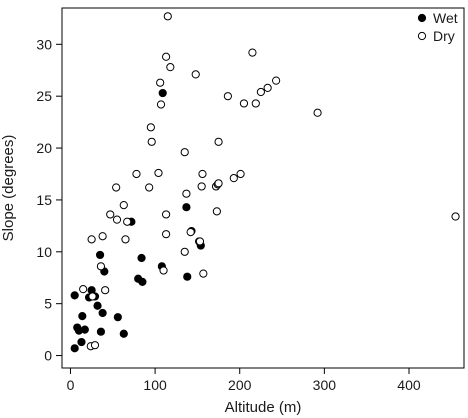 This screenshot has height=418, width=468. Describe the element at coordinates (422, 18) in the screenshot. I see `wet-legend-marker` at that location.